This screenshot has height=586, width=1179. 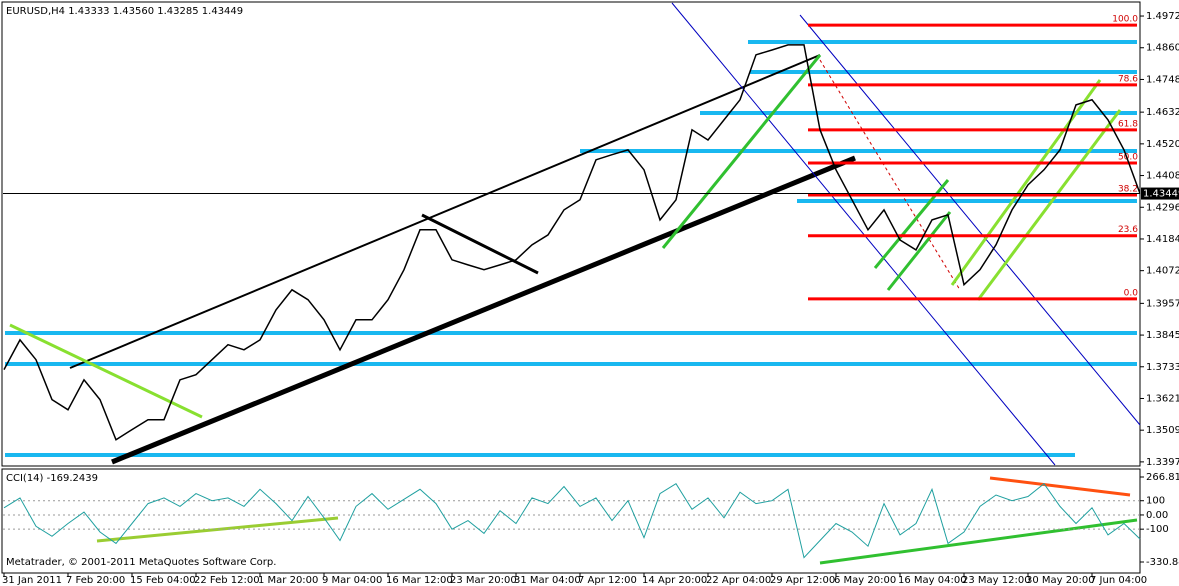 What do you see at coordinates (738, 580) in the screenshot?
I see `x-tick-label: 22 Apr 04:00` at bounding box center [738, 580].